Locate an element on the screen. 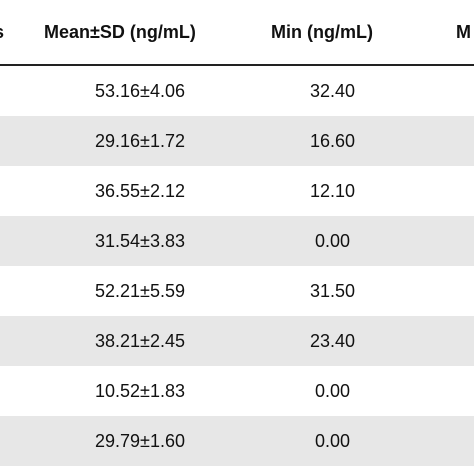 This screenshot has width=474, height=474. table-row: 29.79±1.60 0.00 is located at coordinates (237, 441).